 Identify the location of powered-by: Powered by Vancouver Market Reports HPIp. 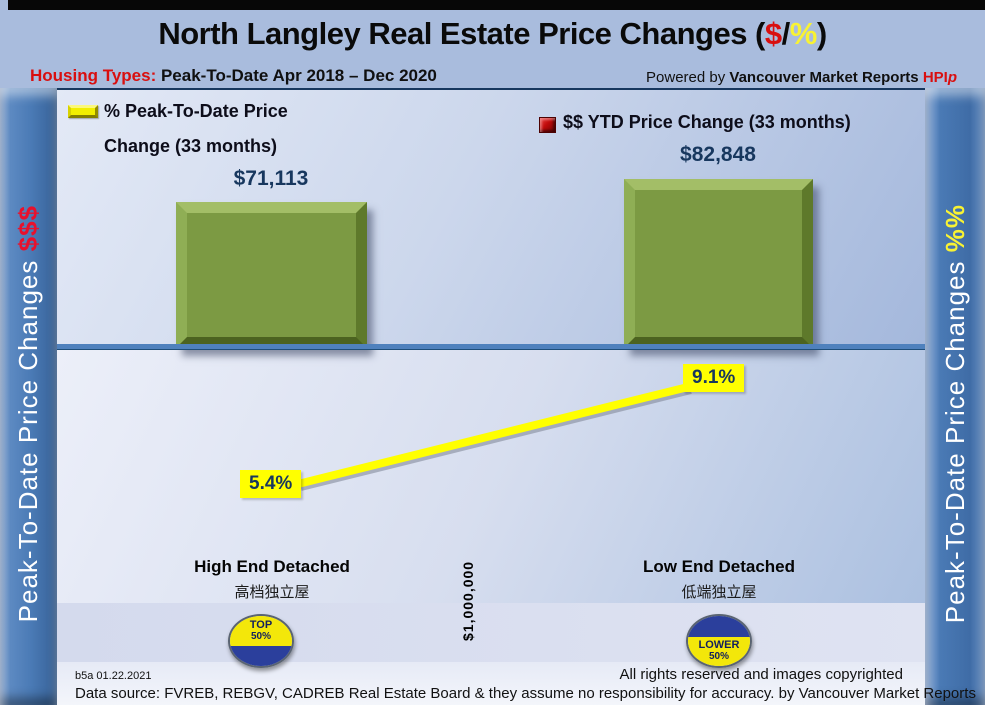
(801, 77).